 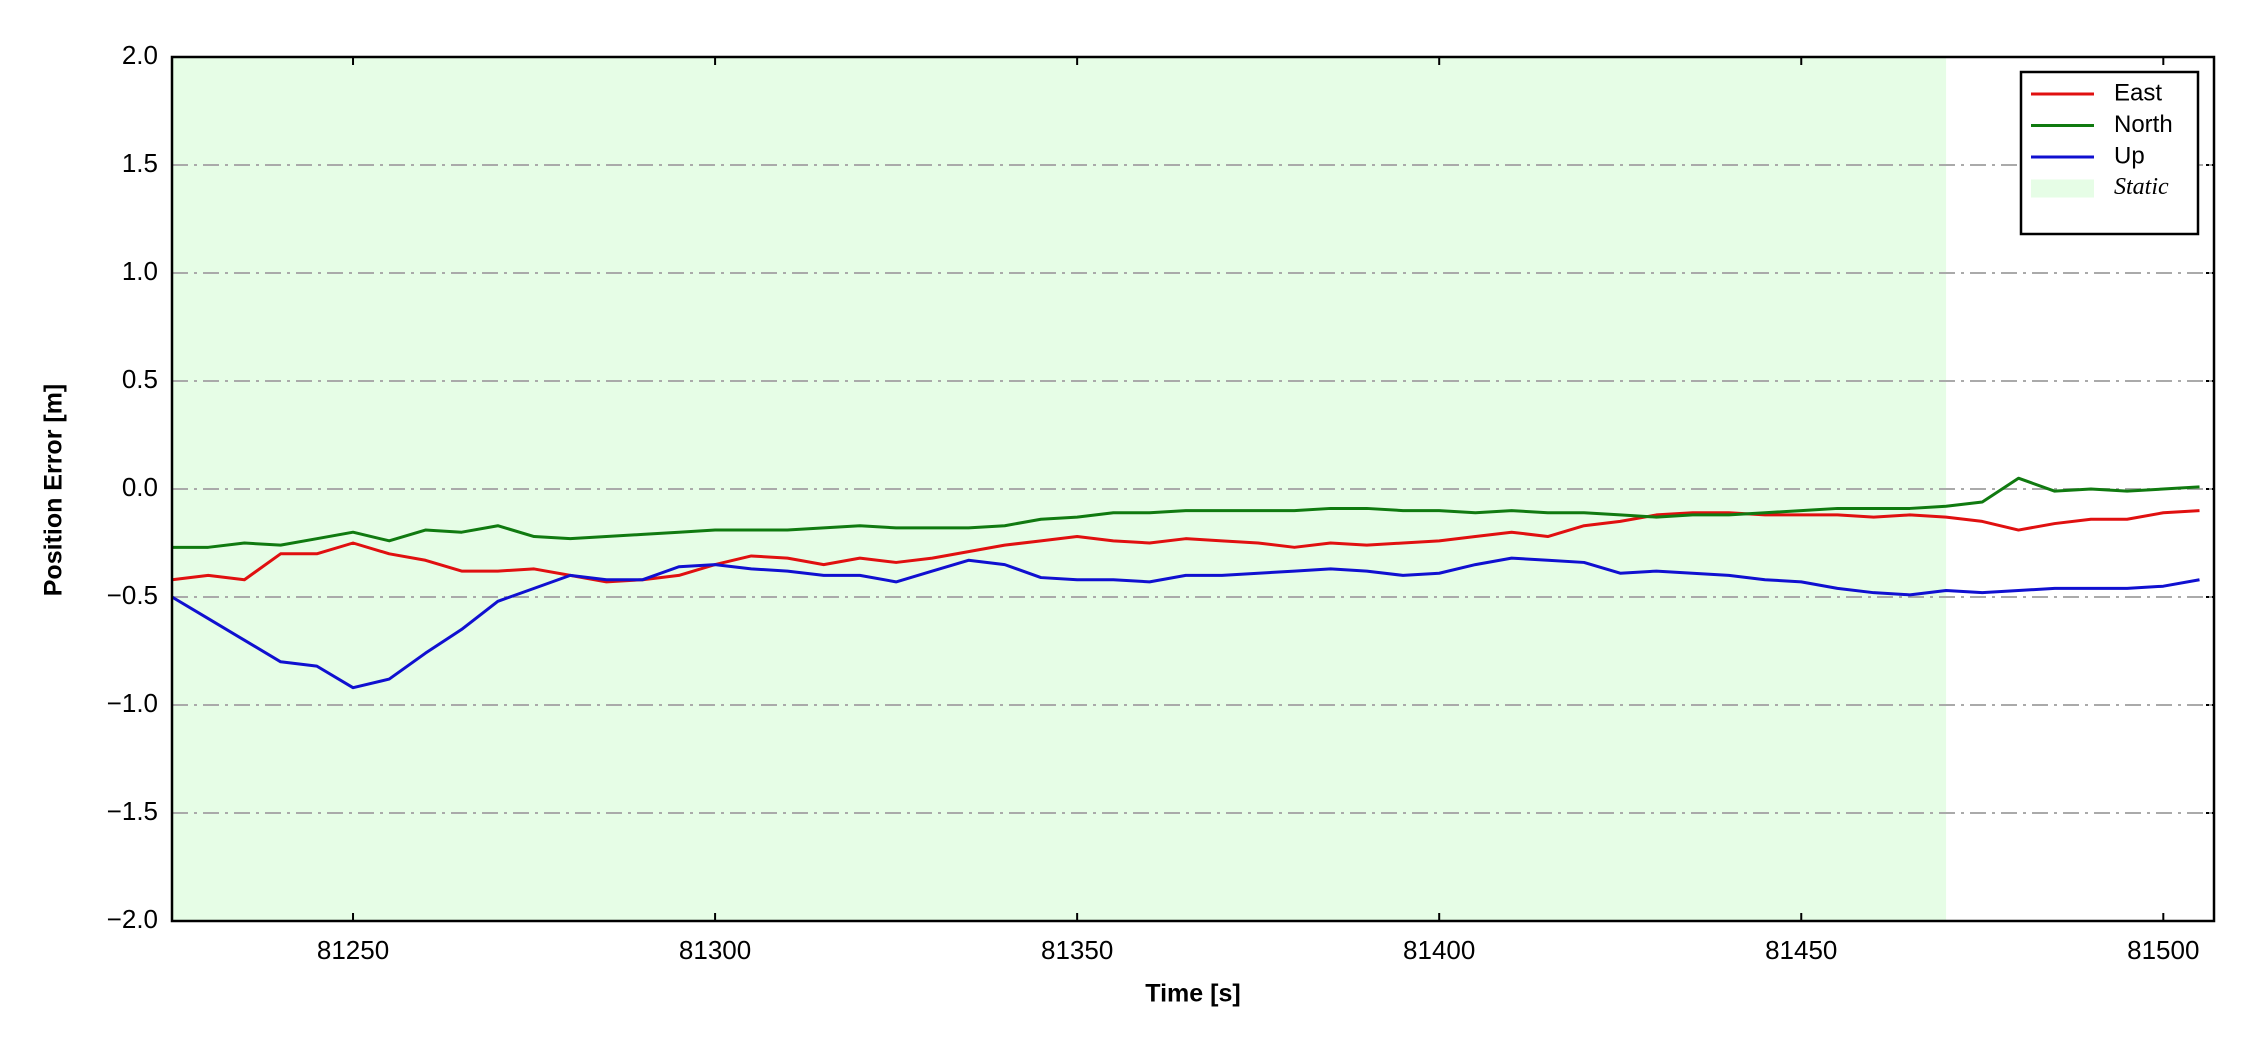 What do you see at coordinates (132, 595) in the screenshot?
I see `y-tick-label: −0.5` at bounding box center [132, 595].